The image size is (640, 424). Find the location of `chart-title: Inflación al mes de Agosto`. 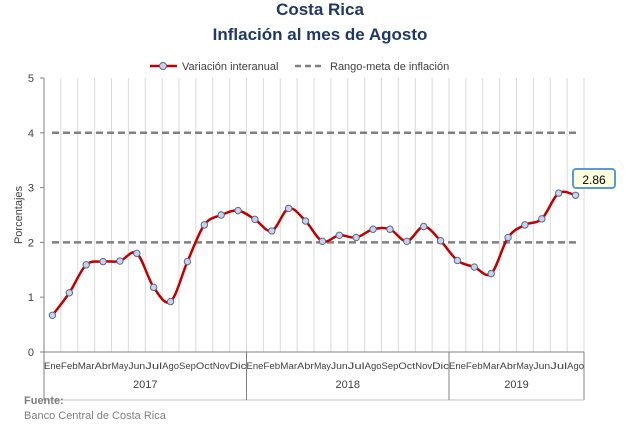

chart-title: Inflación al mes de Agosto is located at coordinates (320, 34).